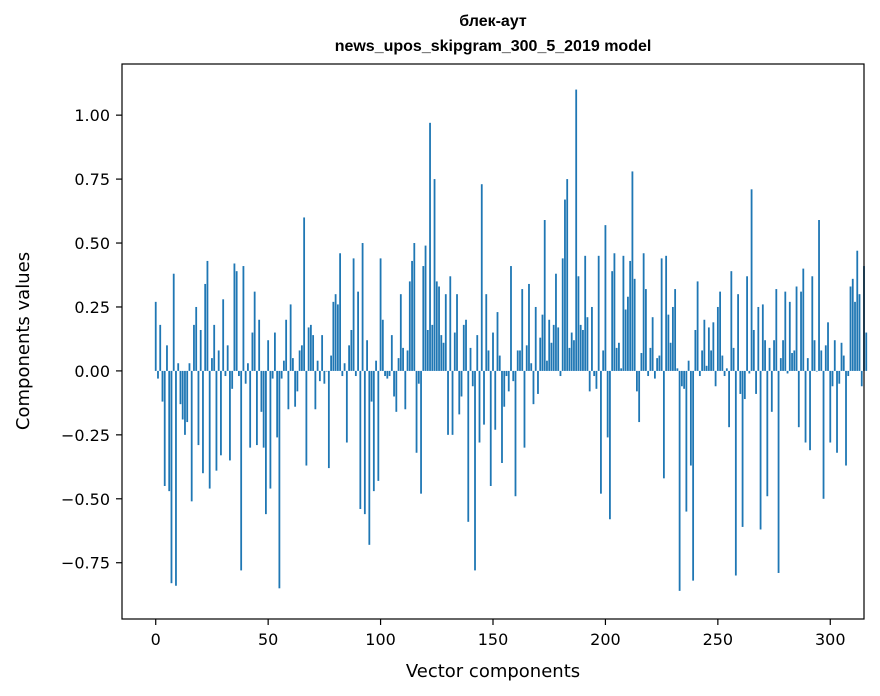  What do you see at coordinates (830, 639) in the screenshot?
I see `x-tick-label-300: 300` at bounding box center [830, 639].